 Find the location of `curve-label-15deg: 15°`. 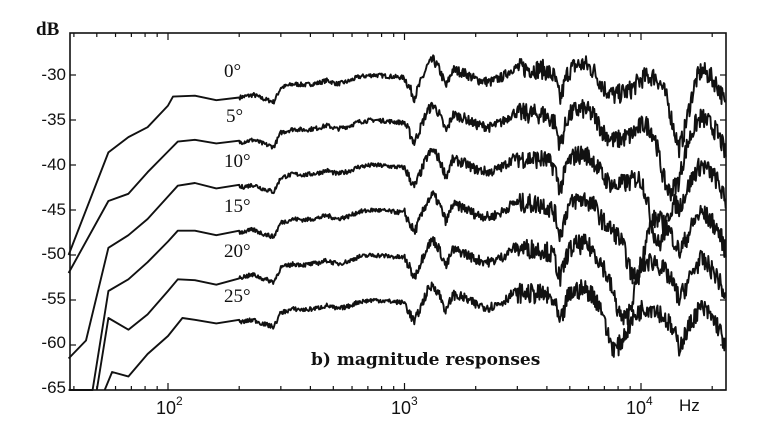

curve-label-15deg: 15° is located at coordinates (237, 206).